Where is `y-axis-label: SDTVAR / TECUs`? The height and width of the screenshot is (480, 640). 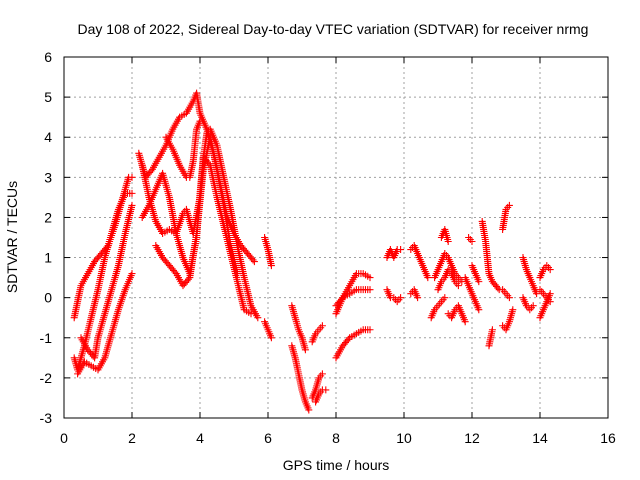 y-axis-label: SDTVAR / TECUs is located at coordinates (12, 237).